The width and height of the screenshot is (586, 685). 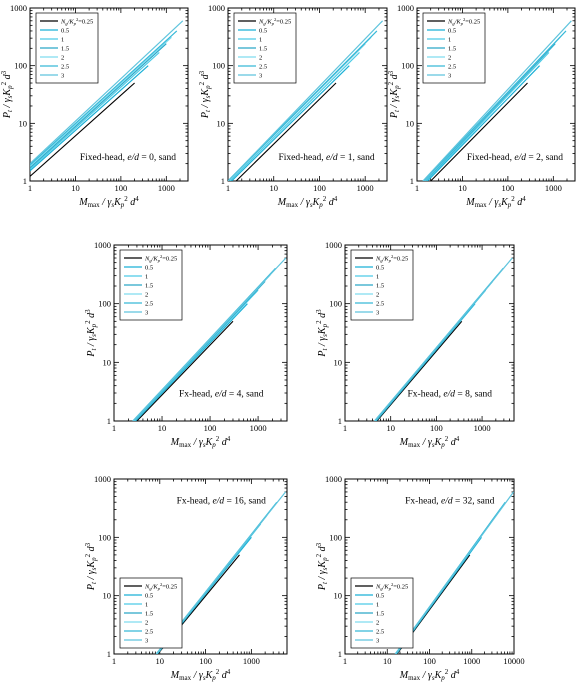 What do you see at coordinates (325, 568) in the screenshot?
I see `yl-part: s` at bounding box center [325, 568].